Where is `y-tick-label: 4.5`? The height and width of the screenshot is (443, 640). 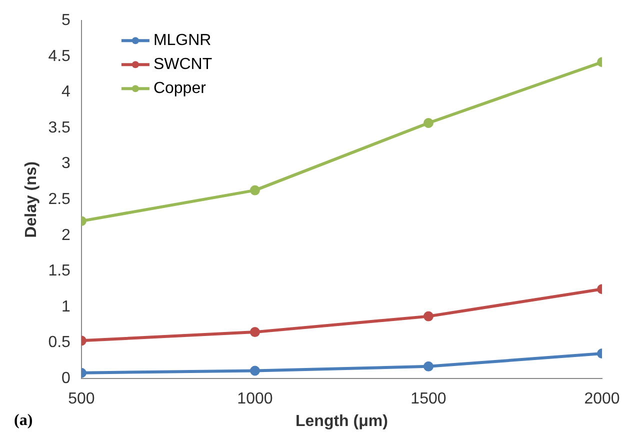
y-tick-label: 4.5 is located at coordinates (59, 56).